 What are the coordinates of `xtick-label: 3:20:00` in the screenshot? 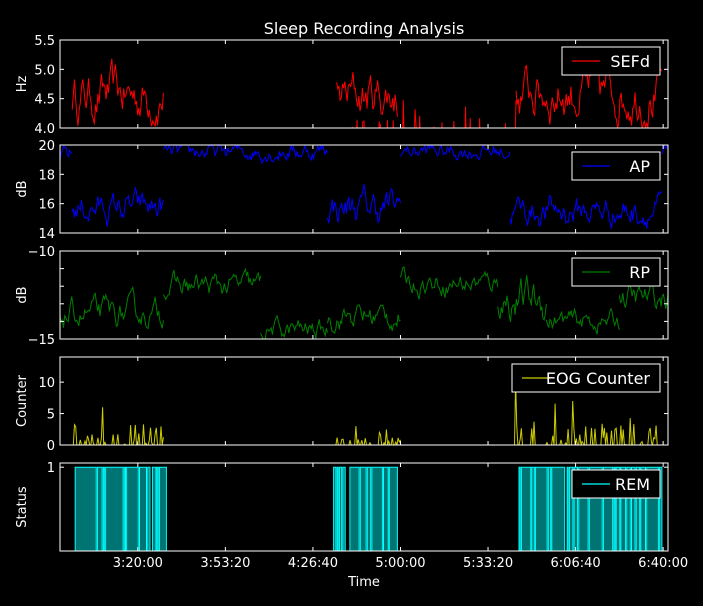 It's located at (138, 563).